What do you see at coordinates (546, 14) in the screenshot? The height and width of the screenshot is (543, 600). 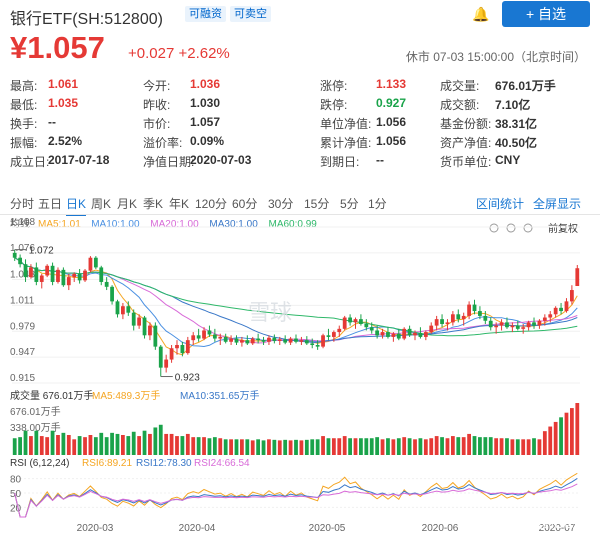 I see `add-to-watchlist-button: + 自选` at bounding box center [546, 14].